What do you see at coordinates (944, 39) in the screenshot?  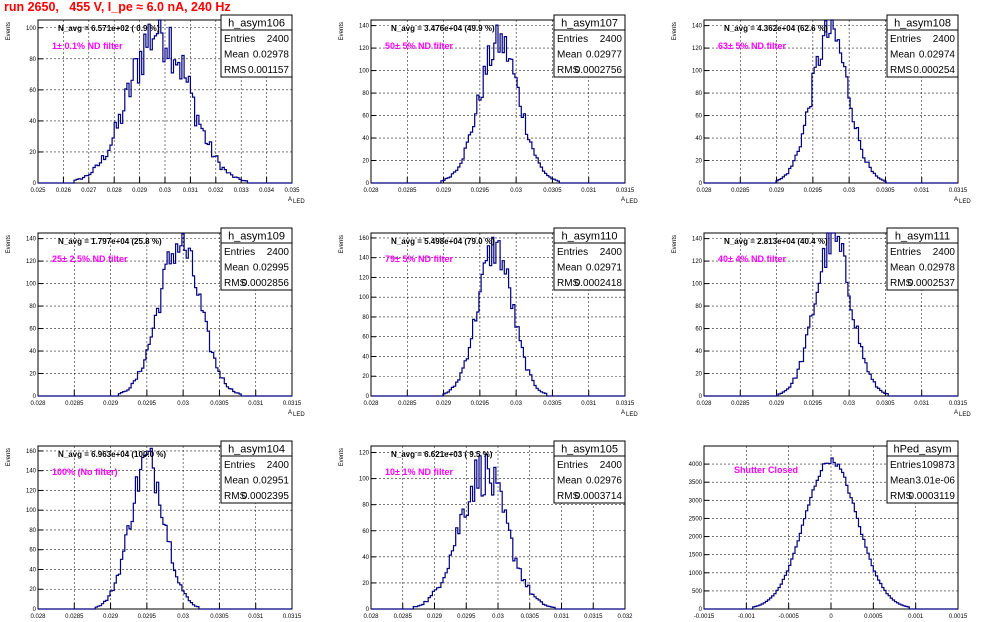 I see `stats-value: 2400` at bounding box center [944, 39].